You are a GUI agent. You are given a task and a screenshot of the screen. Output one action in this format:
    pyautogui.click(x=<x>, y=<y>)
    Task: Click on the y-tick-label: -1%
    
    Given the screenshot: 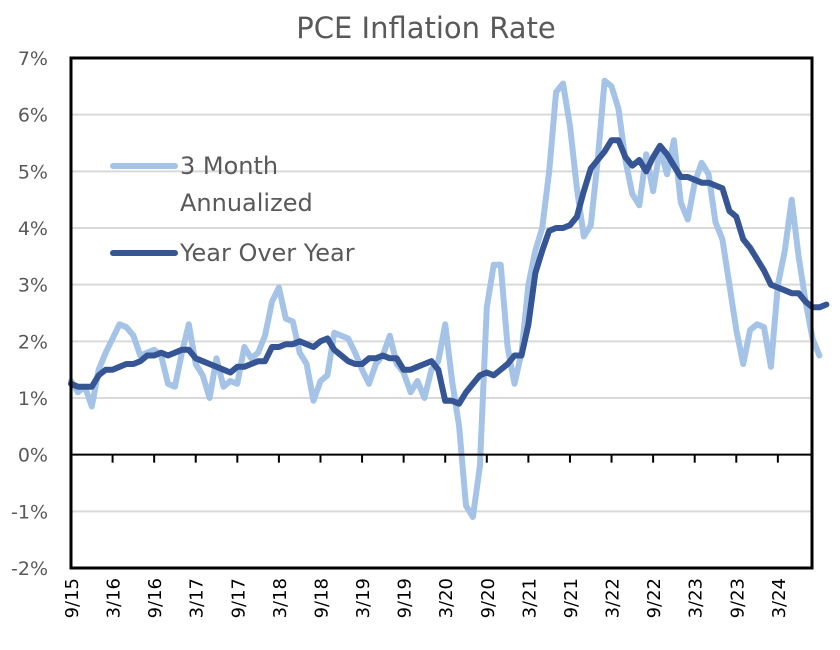 What is the action you would take?
    pyautogui.click(x=29, y=512)
    